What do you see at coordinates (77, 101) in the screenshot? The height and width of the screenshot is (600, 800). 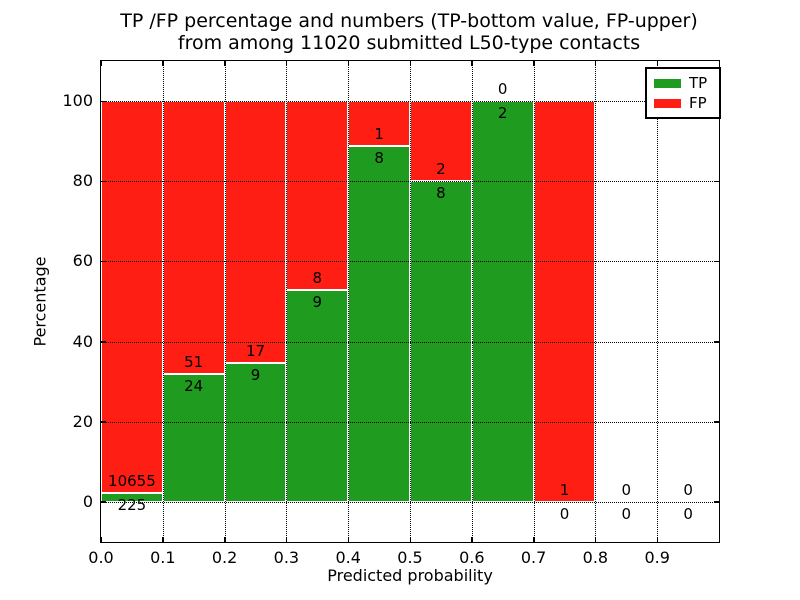 I see `y-tick-label: 100` at bounding box center [77, 101].